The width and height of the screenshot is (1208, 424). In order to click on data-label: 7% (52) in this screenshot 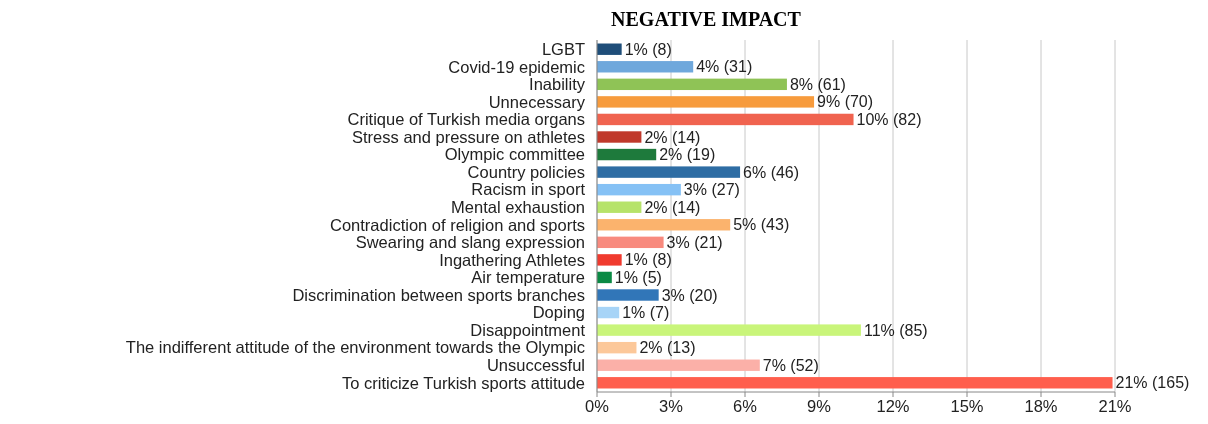, I will do `click(790, 365)`.